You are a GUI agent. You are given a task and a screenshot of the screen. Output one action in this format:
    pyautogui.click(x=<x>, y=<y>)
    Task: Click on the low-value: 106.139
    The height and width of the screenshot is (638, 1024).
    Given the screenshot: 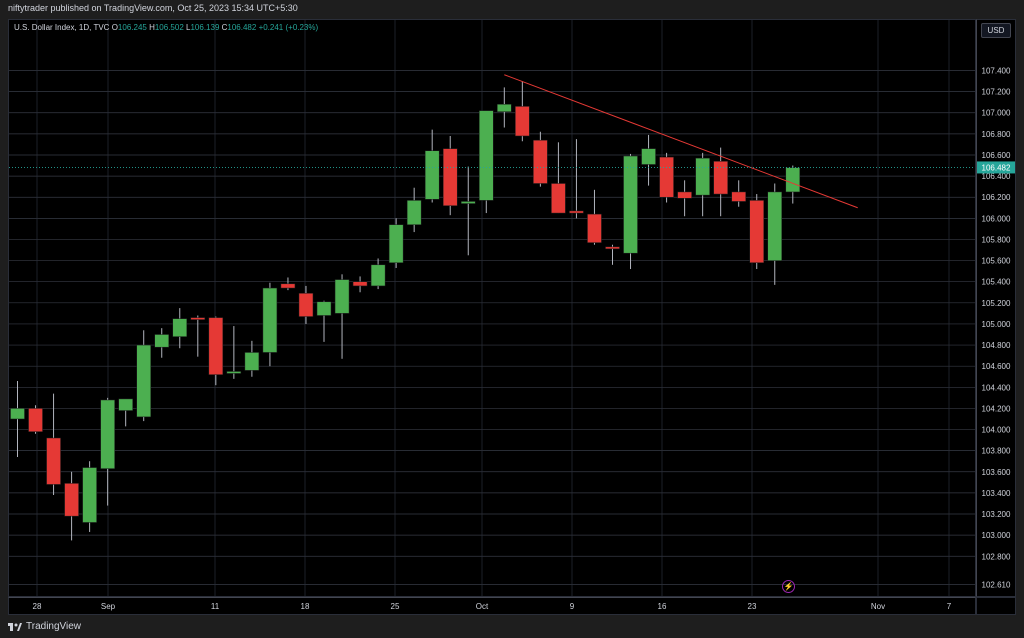 What is the action you would take?
    pyautogui.click(x=205, y=27)
    